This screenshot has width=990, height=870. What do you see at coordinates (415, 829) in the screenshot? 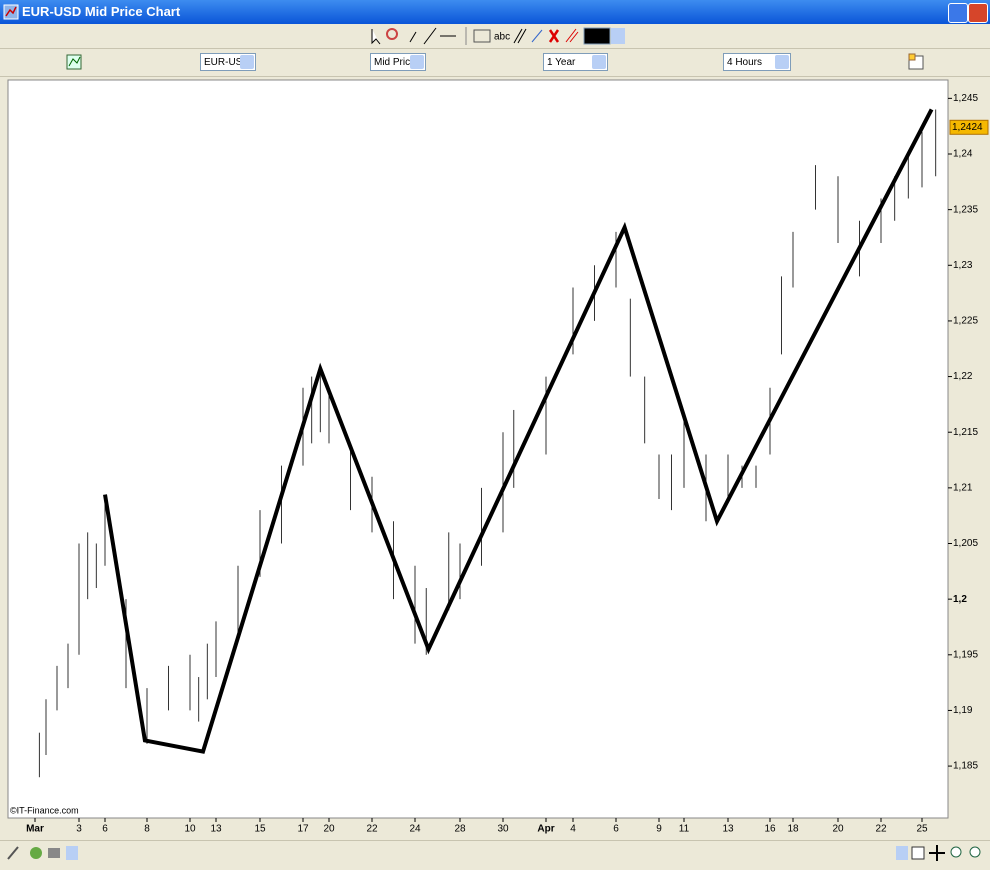
I see `x-tick-label: 24` at bounding box center [415, 829].